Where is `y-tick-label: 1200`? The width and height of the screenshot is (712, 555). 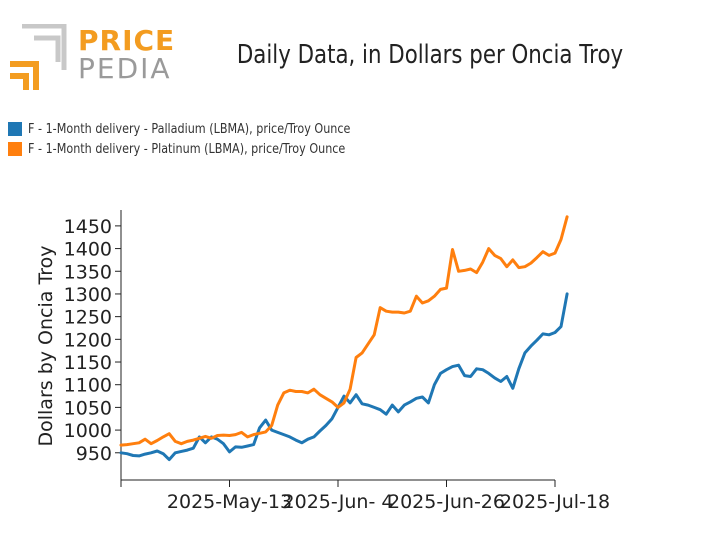
y-tick-label: 1200 is located at coordinates (88, 340).